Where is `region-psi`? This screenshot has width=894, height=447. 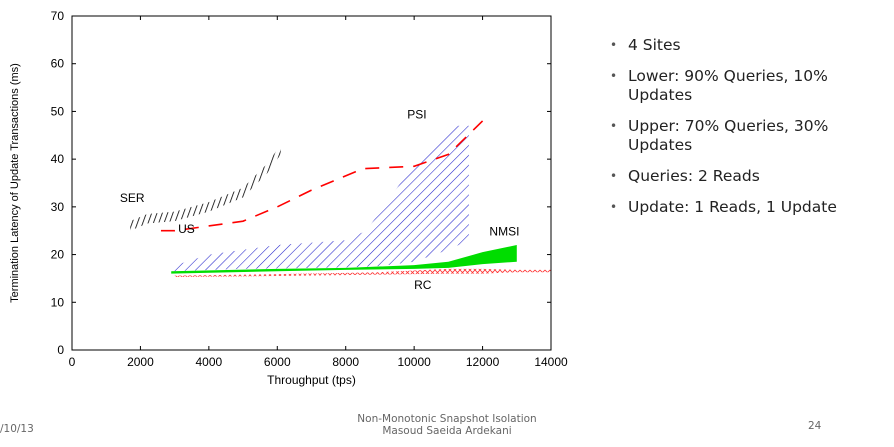 region-psi is located at coordinates (320, 198).